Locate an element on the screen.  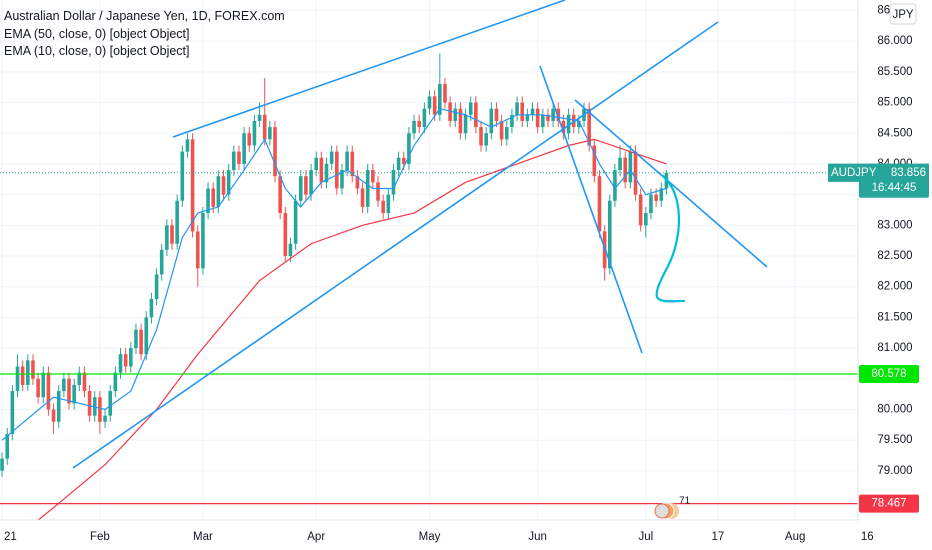
x-tick-label: May is located at coordinates (430, 537).